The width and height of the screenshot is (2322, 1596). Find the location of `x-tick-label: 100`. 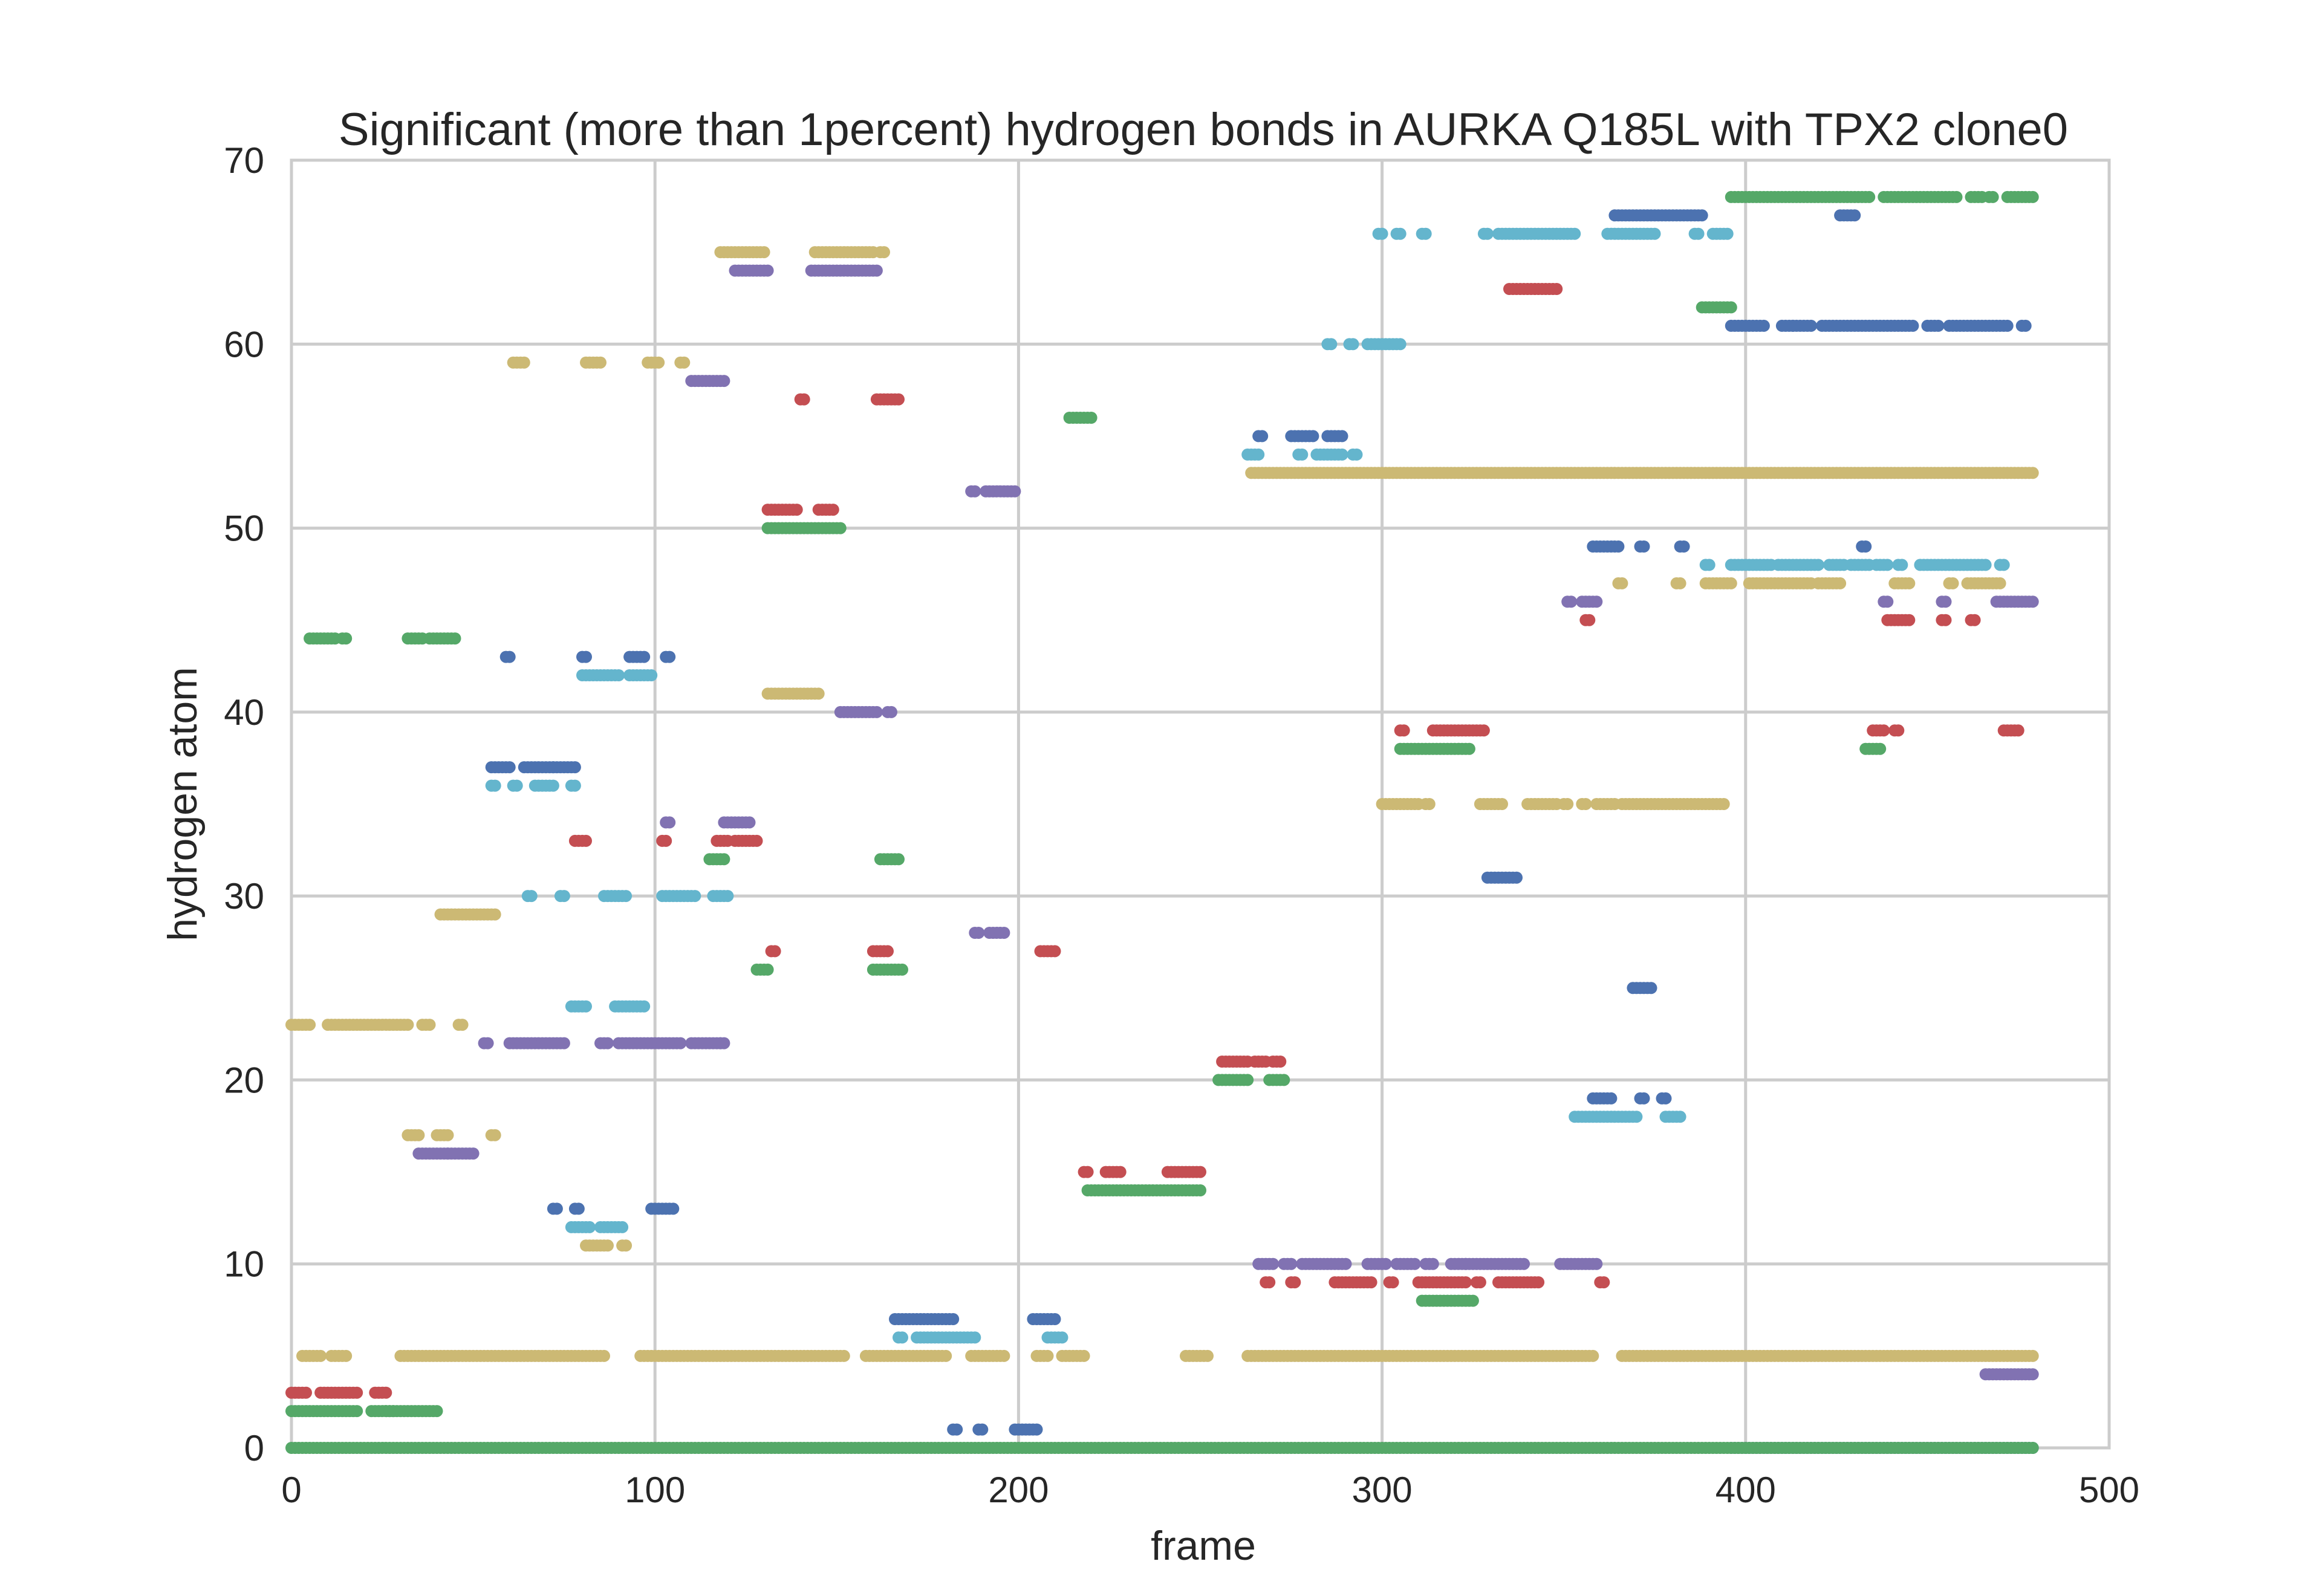

x-tick-label: 100 is located at coordinates (655, 1490).